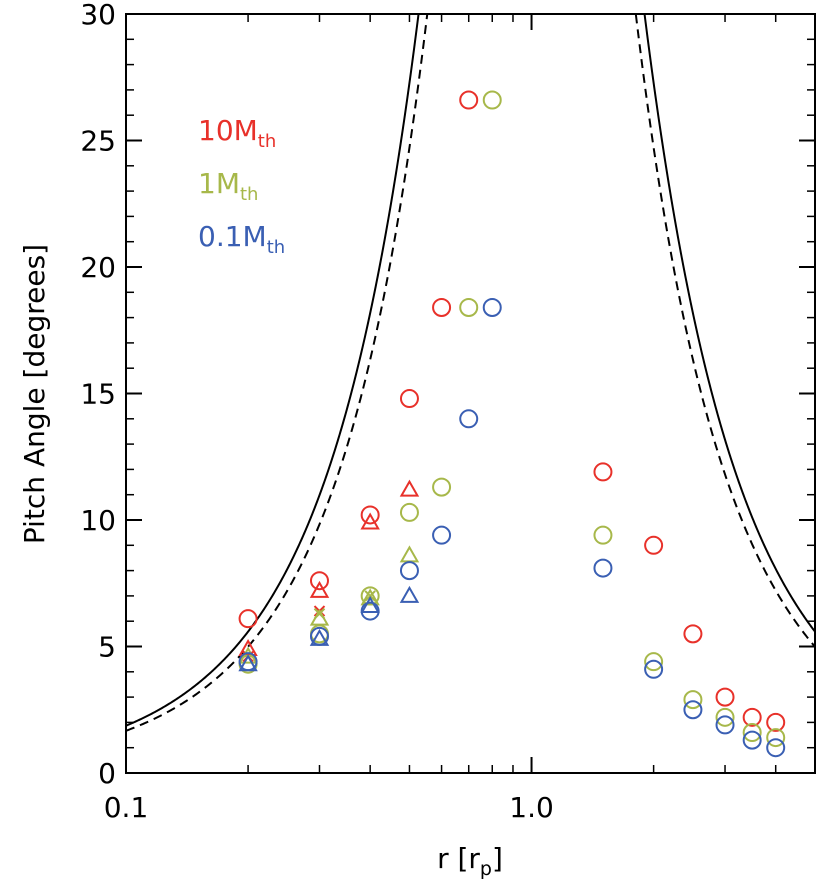  I want to click on y-tick-label: 10, so click(98, 520).